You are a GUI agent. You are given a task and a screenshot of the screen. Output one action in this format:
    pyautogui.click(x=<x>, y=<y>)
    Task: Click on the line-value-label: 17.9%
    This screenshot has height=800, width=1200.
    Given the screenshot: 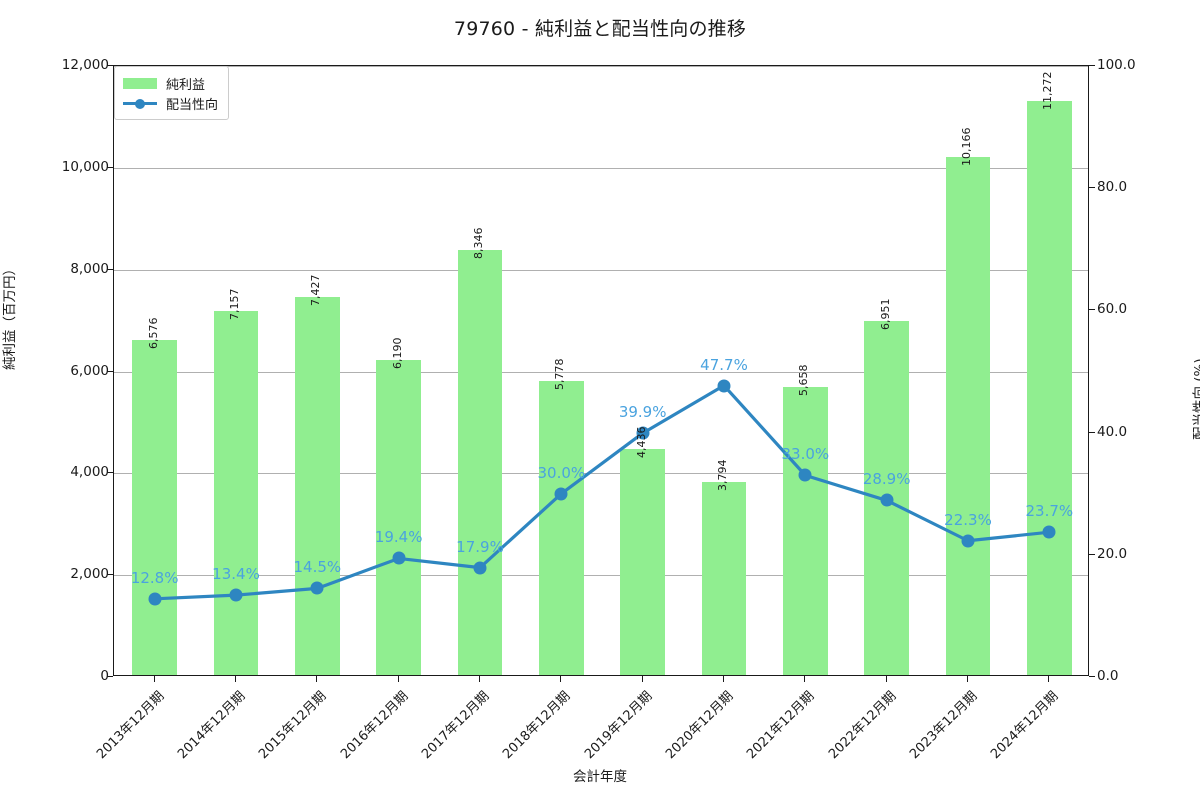 What is the action you would take?
    pyautogui.click(x=480, y=546)
    